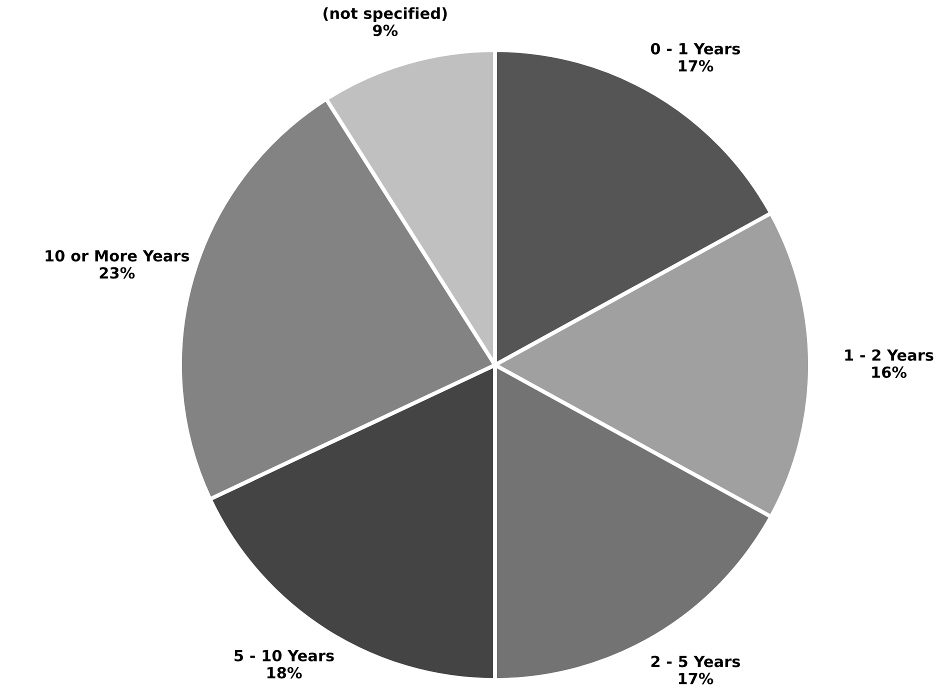  What do you see at coordinates (284, 672) in the screenshot?
I see `data-label: 18%` at bounding box center [284, 672].